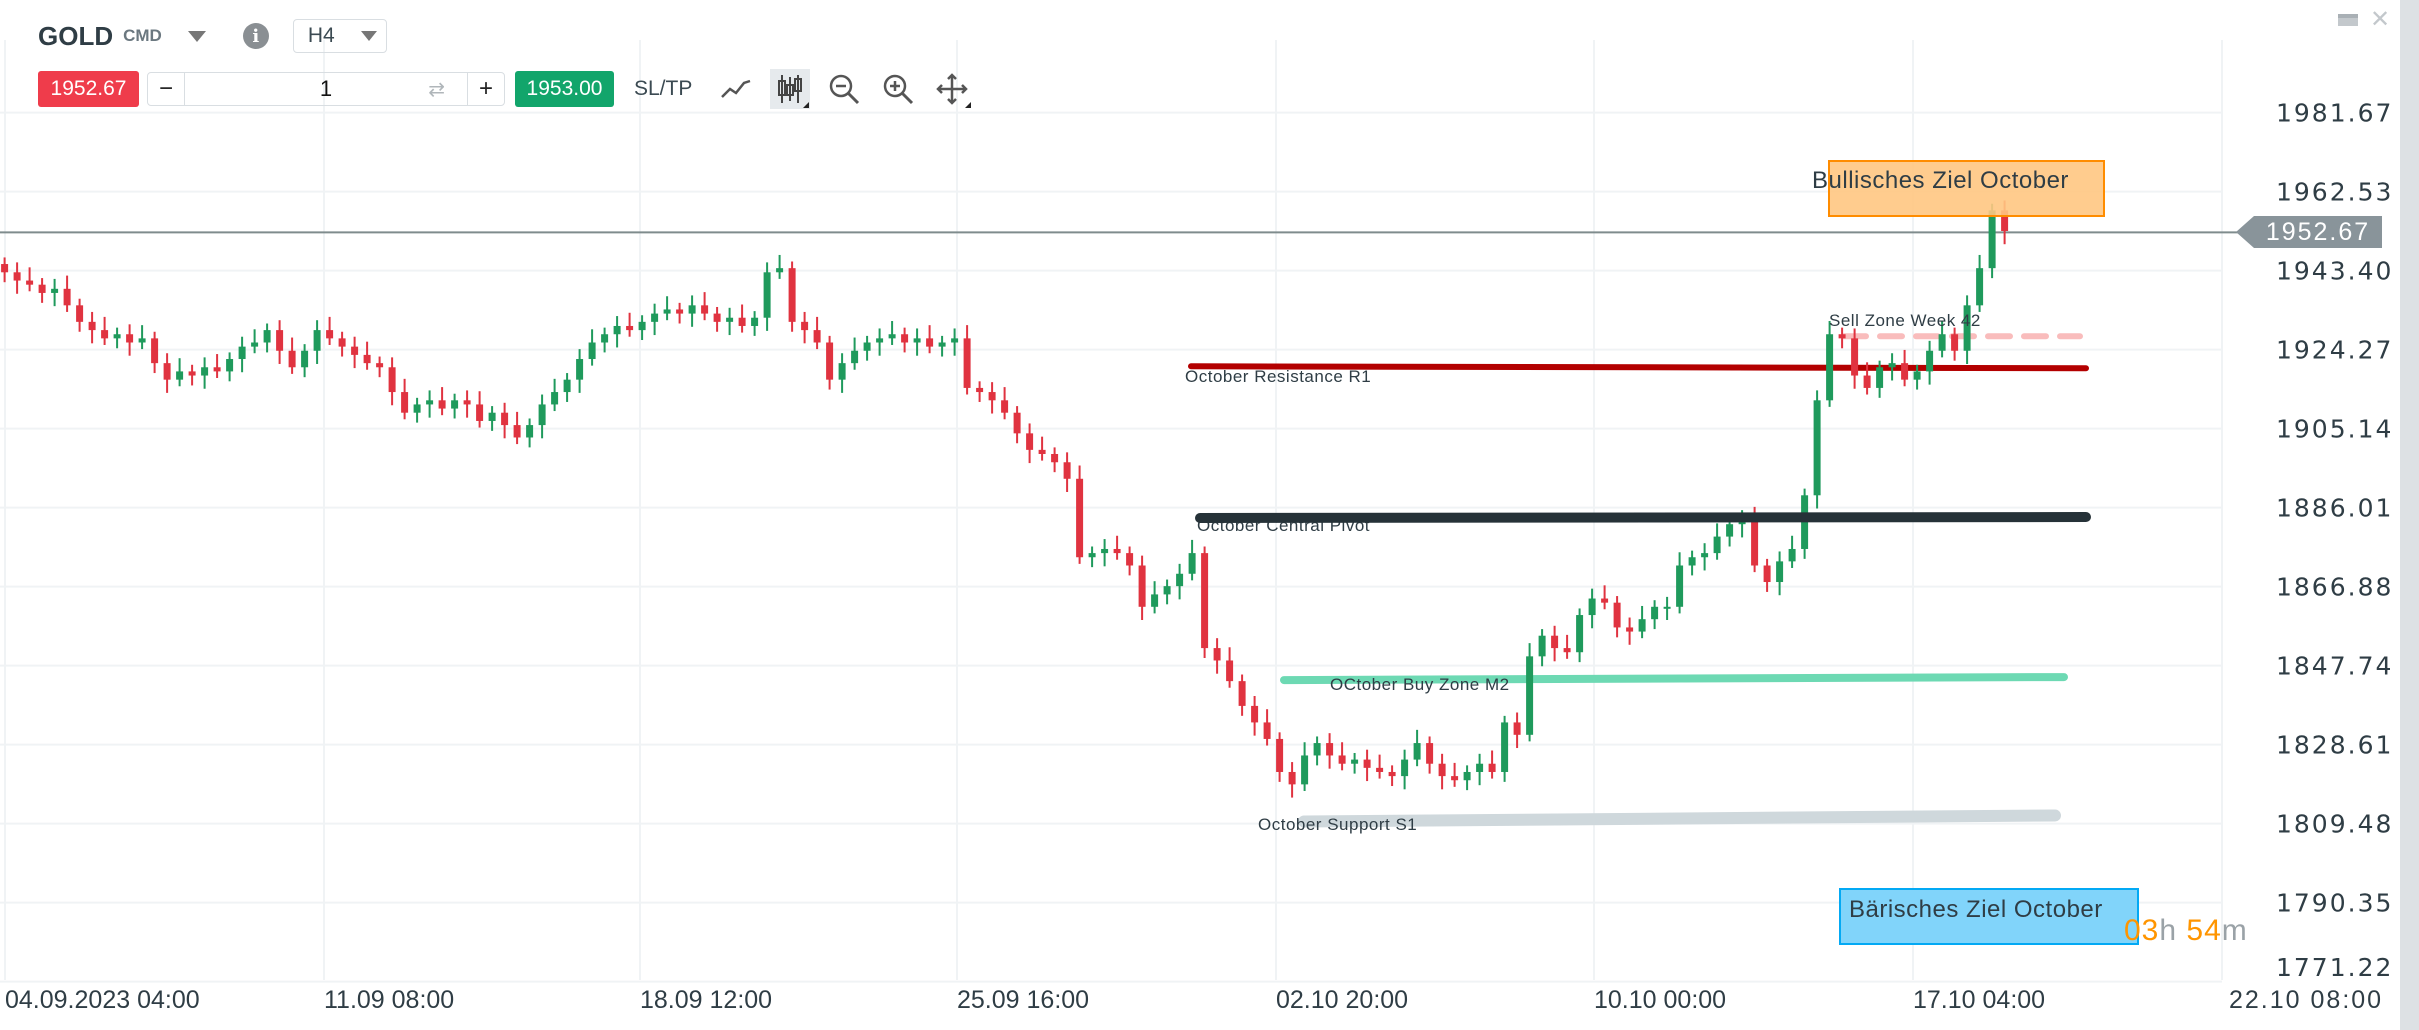 Image resolution: width=2419 pixels, height=1030 pixels. Describe the element at coordinates (165, 88) in the screenshot. I see `decrease-button: −` at that location.